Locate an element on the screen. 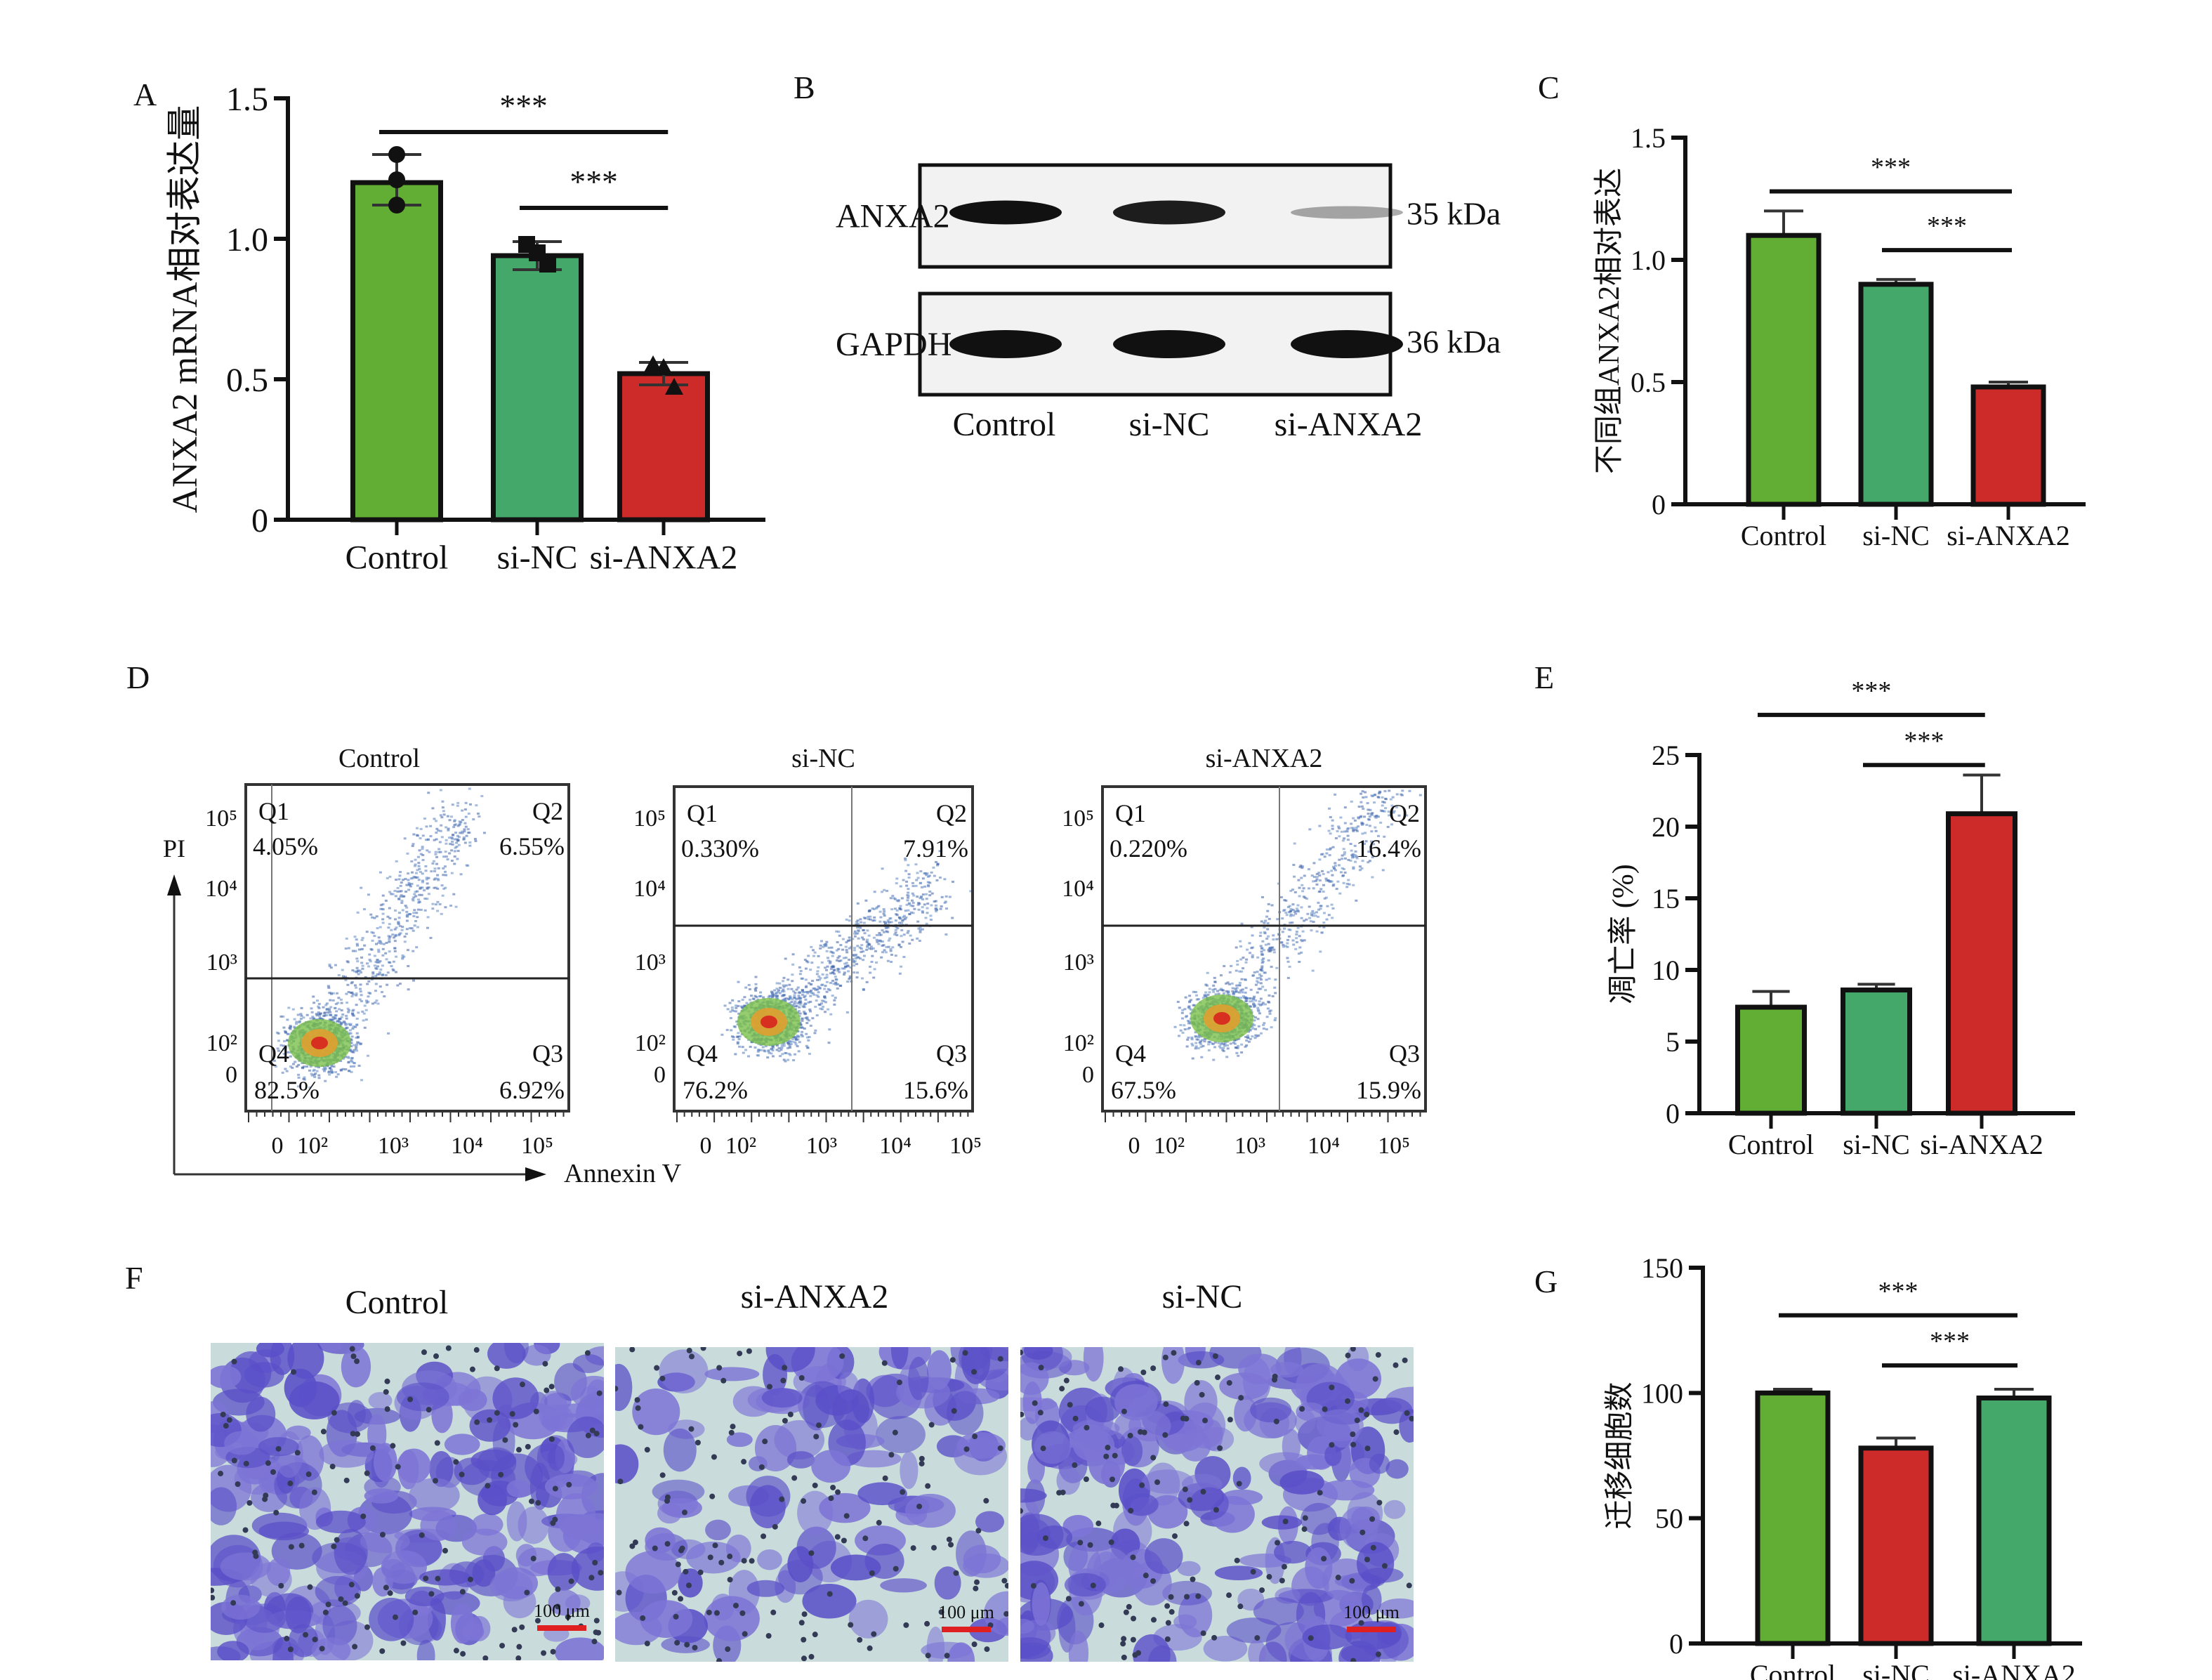 The width and height of the screenshot is (2212, 1680). bar-si-ANXA2 is located at coordinates (2008, 446).